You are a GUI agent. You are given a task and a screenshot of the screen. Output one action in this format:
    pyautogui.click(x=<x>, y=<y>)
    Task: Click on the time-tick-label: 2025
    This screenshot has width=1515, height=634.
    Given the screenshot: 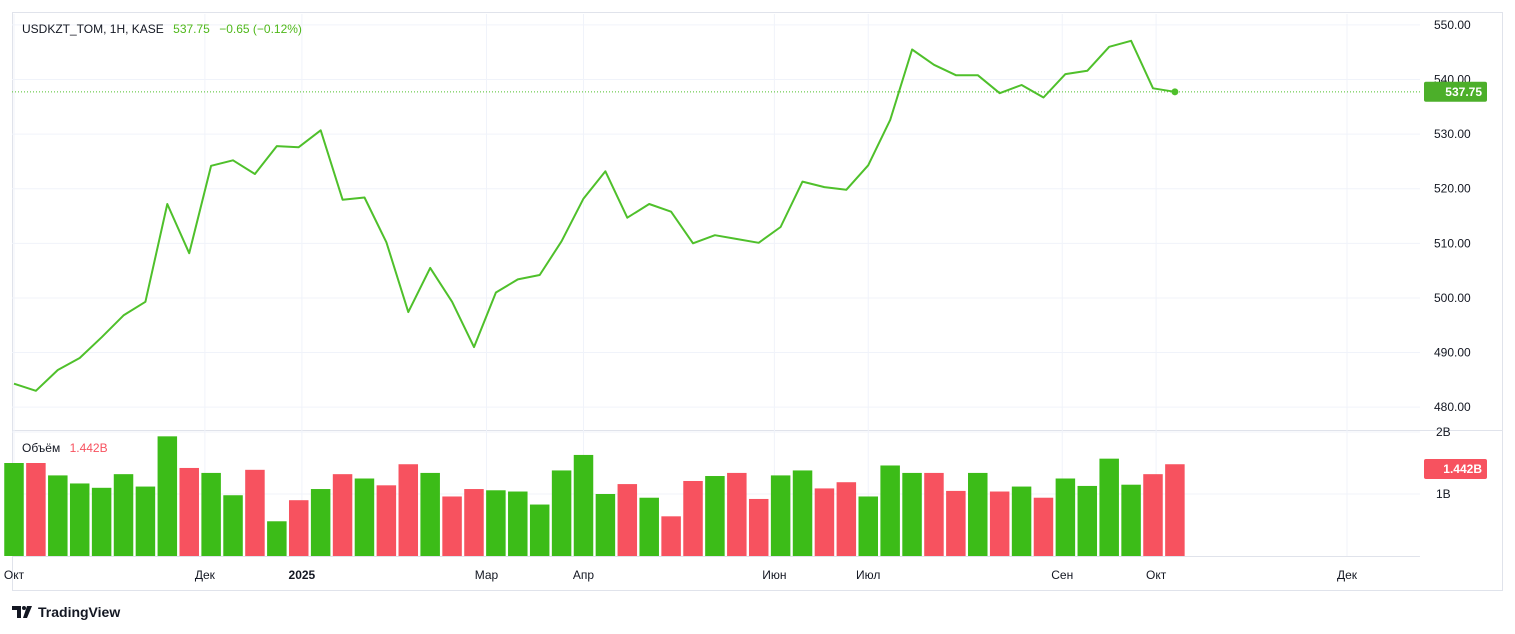 What is the action you would take?
    pyautogui.click(x=302, y=575)
    